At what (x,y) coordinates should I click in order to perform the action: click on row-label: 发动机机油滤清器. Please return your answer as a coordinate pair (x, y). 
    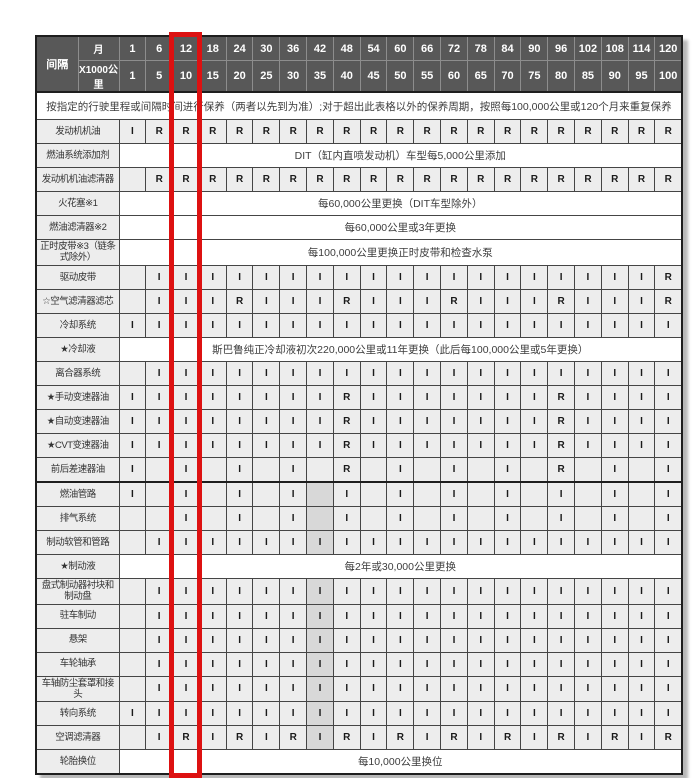
    Looking at the image, I should click on (77, 179).